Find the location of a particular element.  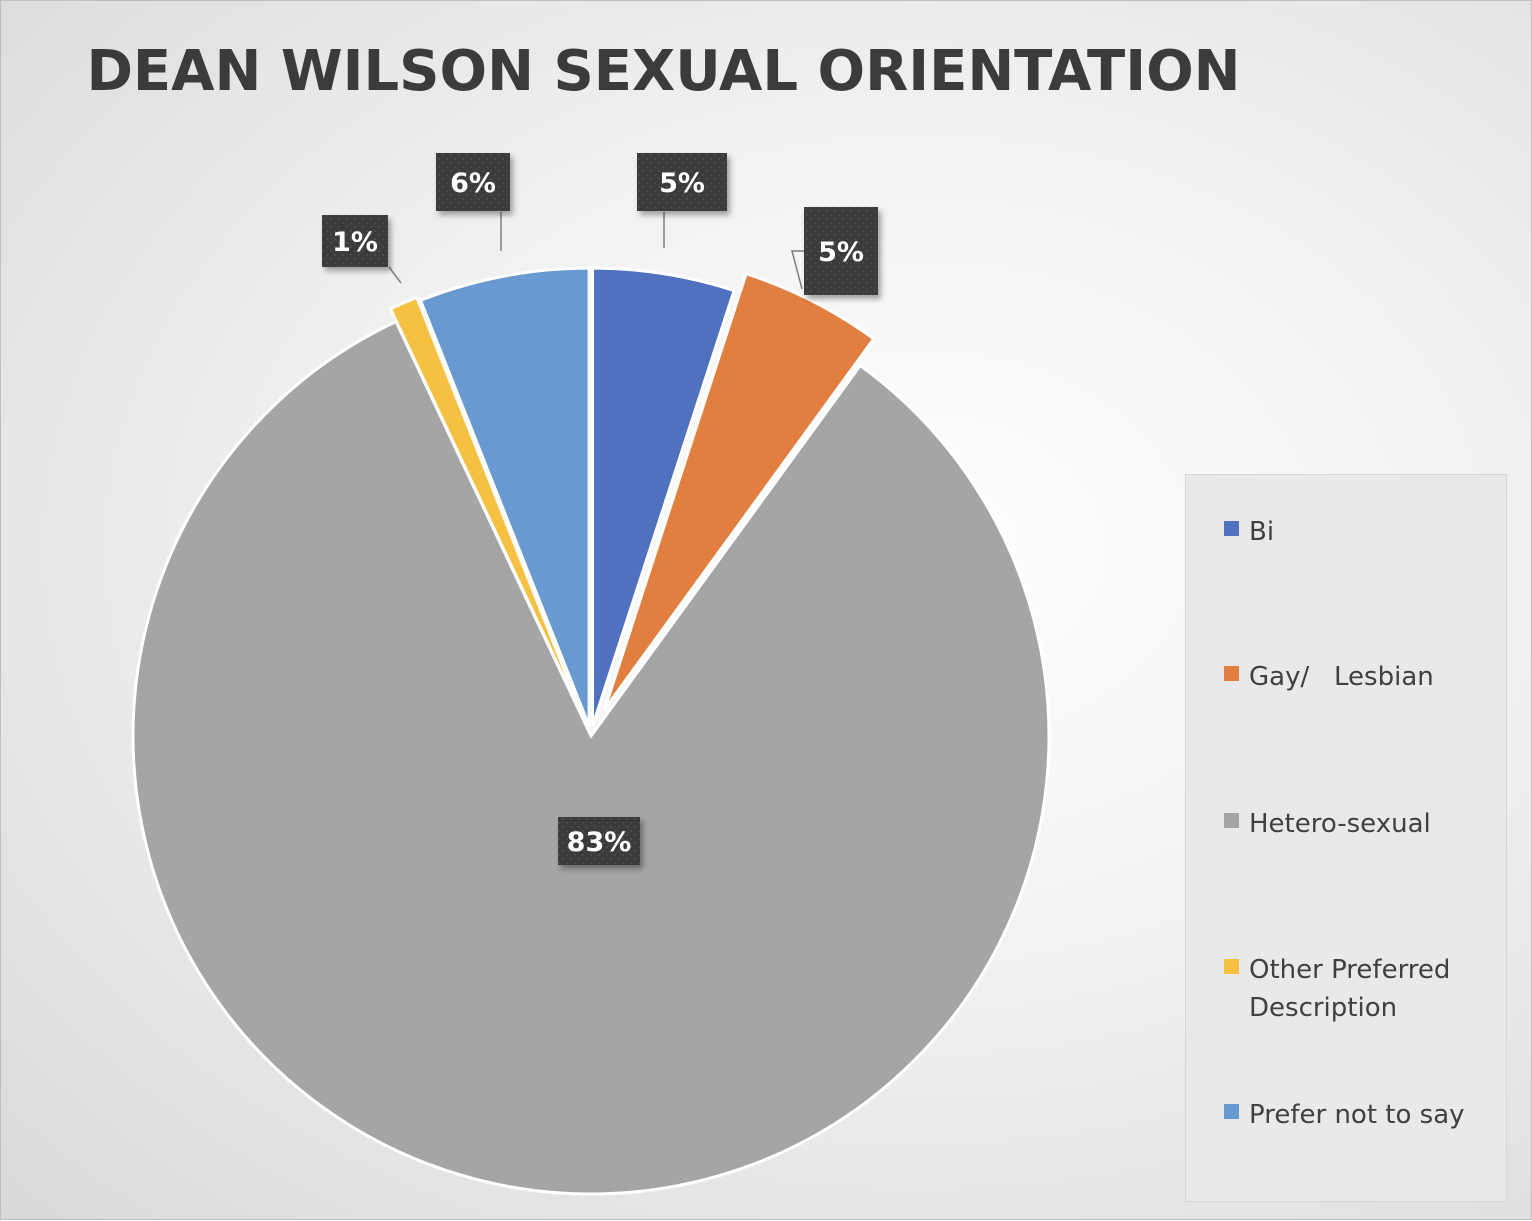

data-label-box-bi is located at coordinates (682, 182).